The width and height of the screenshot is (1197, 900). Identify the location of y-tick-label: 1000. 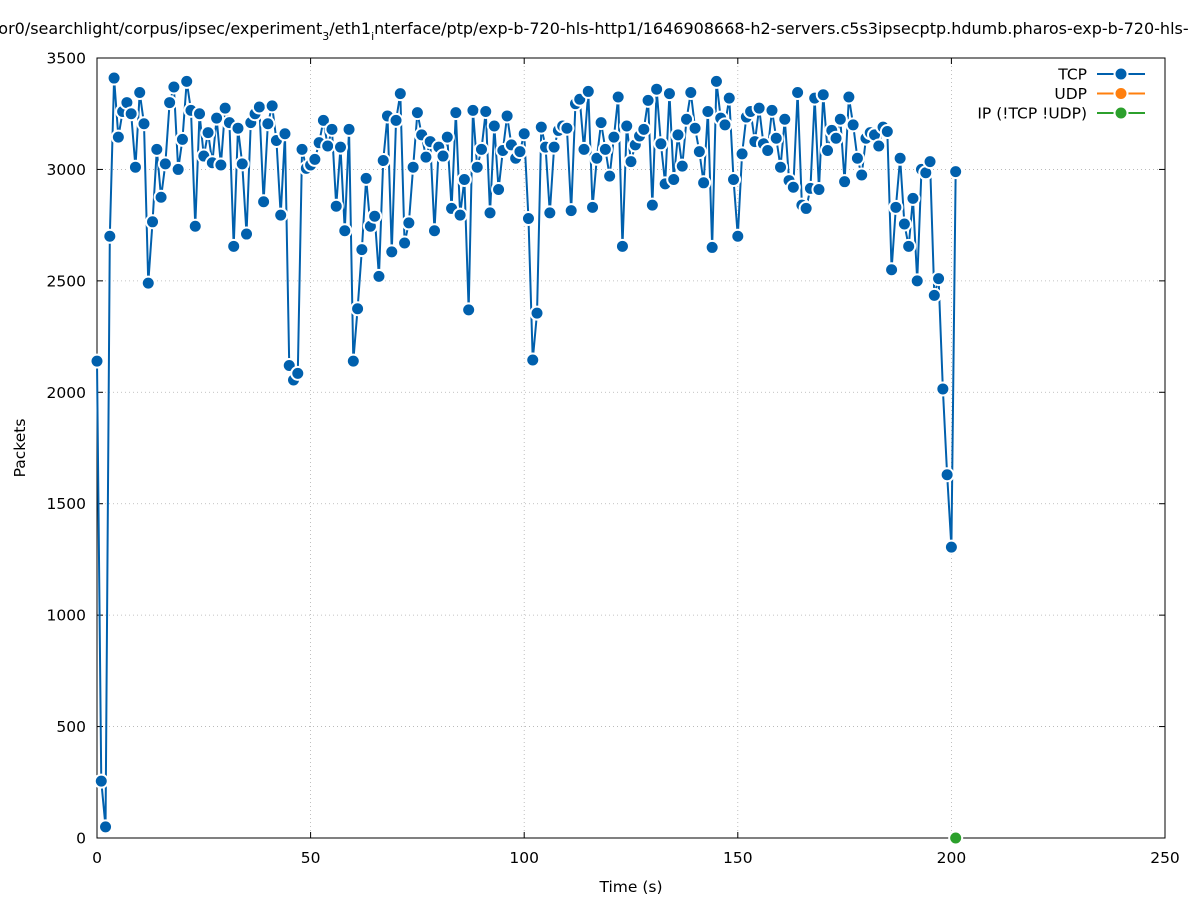
(66, 616).